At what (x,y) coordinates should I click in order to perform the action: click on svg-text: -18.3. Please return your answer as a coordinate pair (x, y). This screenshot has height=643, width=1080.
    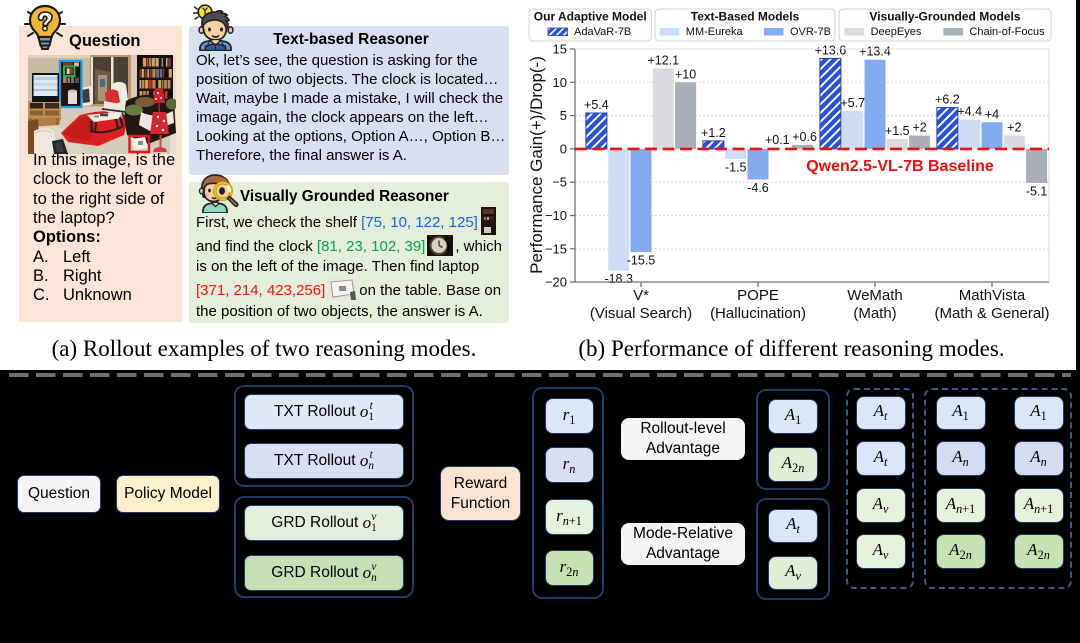
    Looking at the image, I should click on (618, 279).